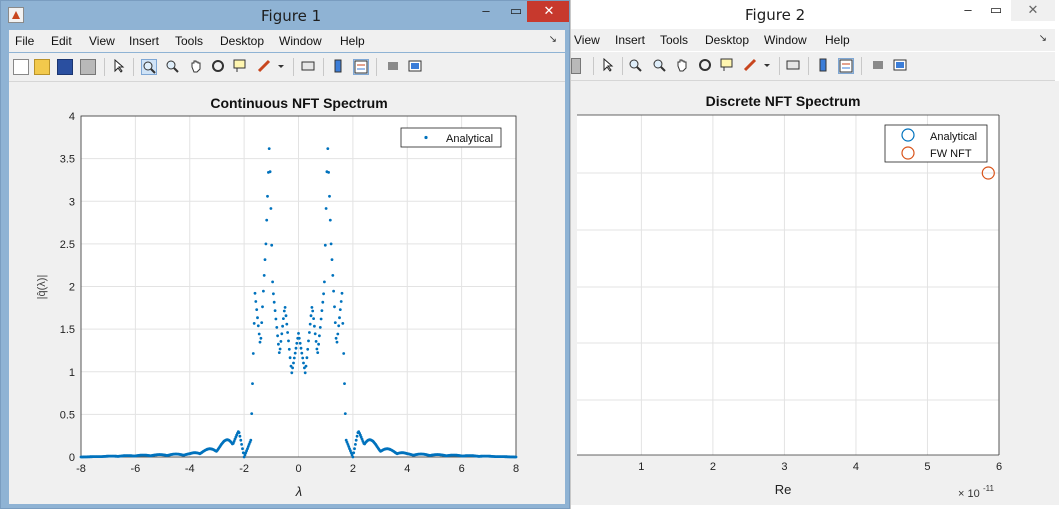  I want to click on chart-legend: Analytical FW NFT, so click(936, 143).